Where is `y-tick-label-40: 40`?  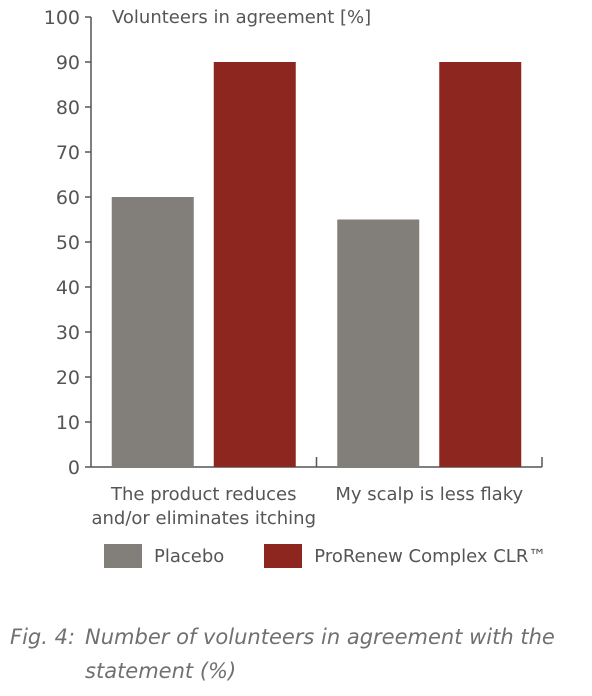 y-tick-label-40: 40 is located at coordinates (68, 288).